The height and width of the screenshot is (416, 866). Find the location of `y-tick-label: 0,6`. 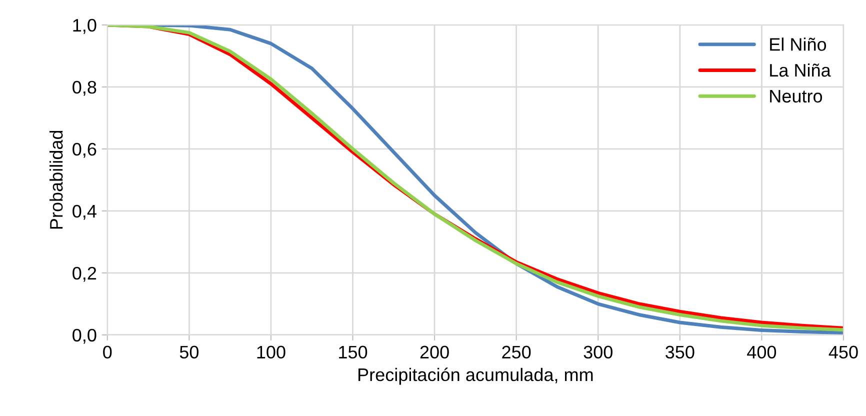

y-tick-label: 0,6 is located at coordinates (84, 150).